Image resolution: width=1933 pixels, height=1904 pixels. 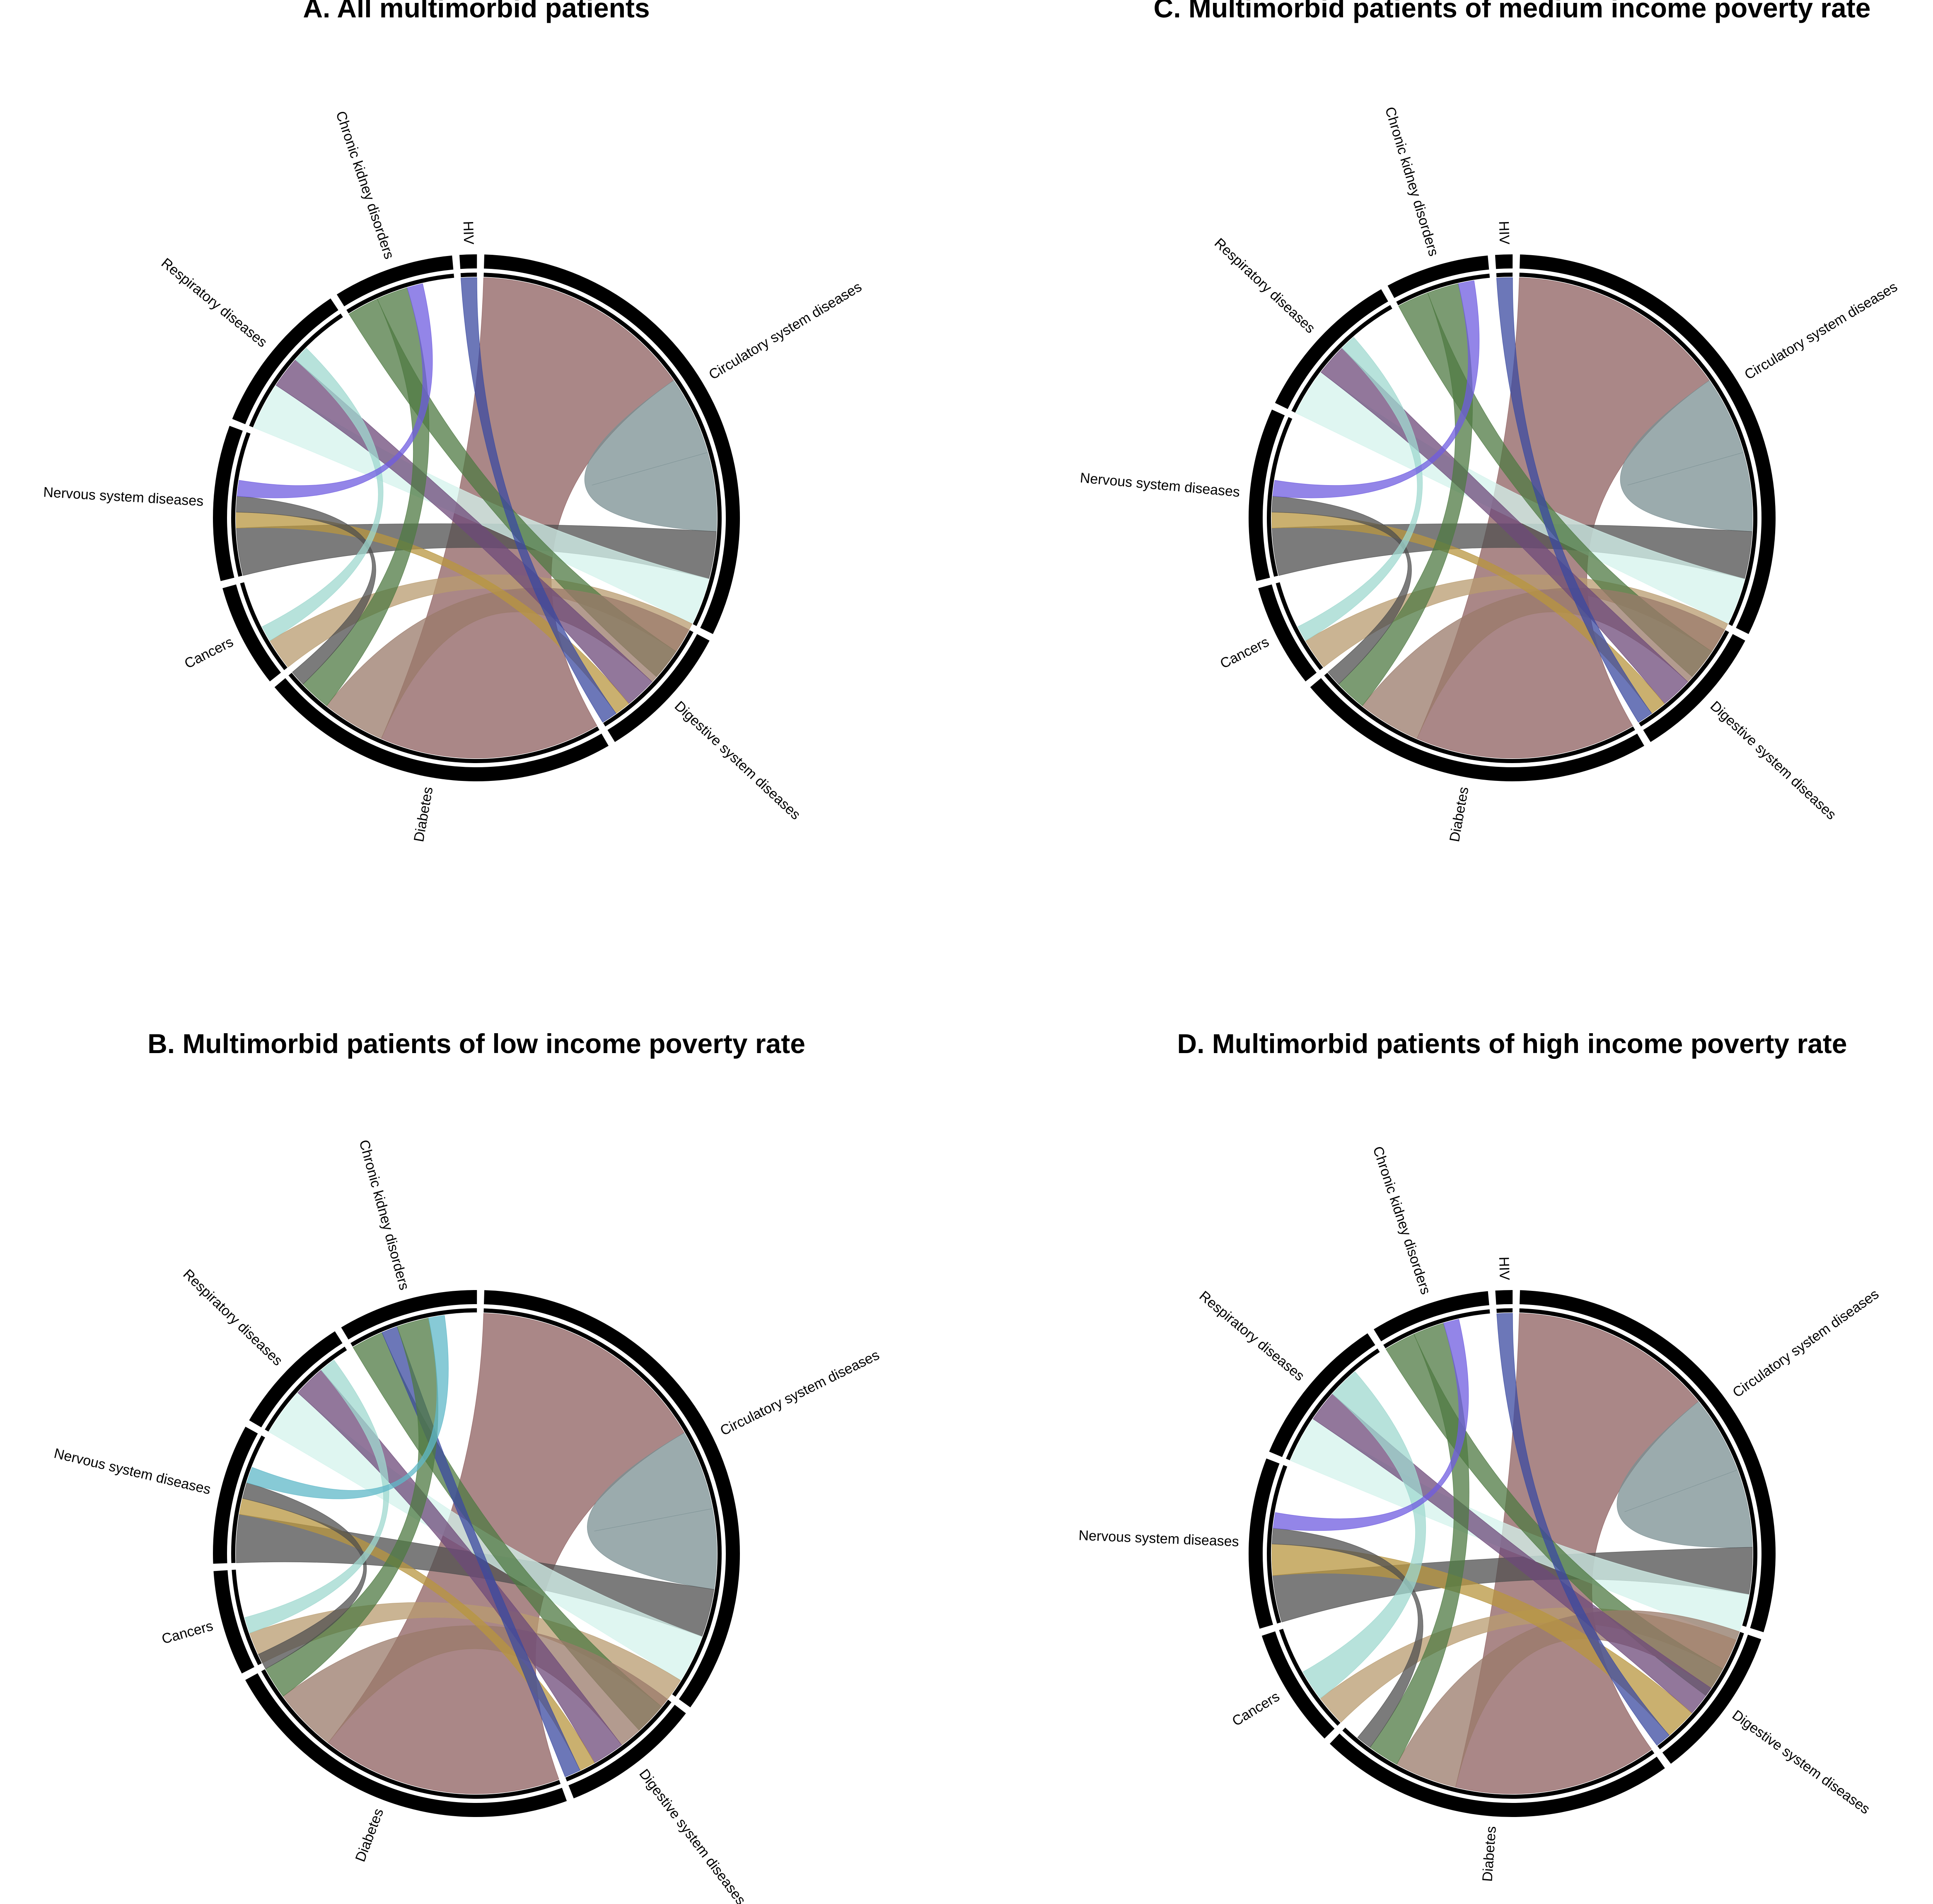 I want to click on panel-title: A. All multimorbid patients, so click(x=476, y=11).